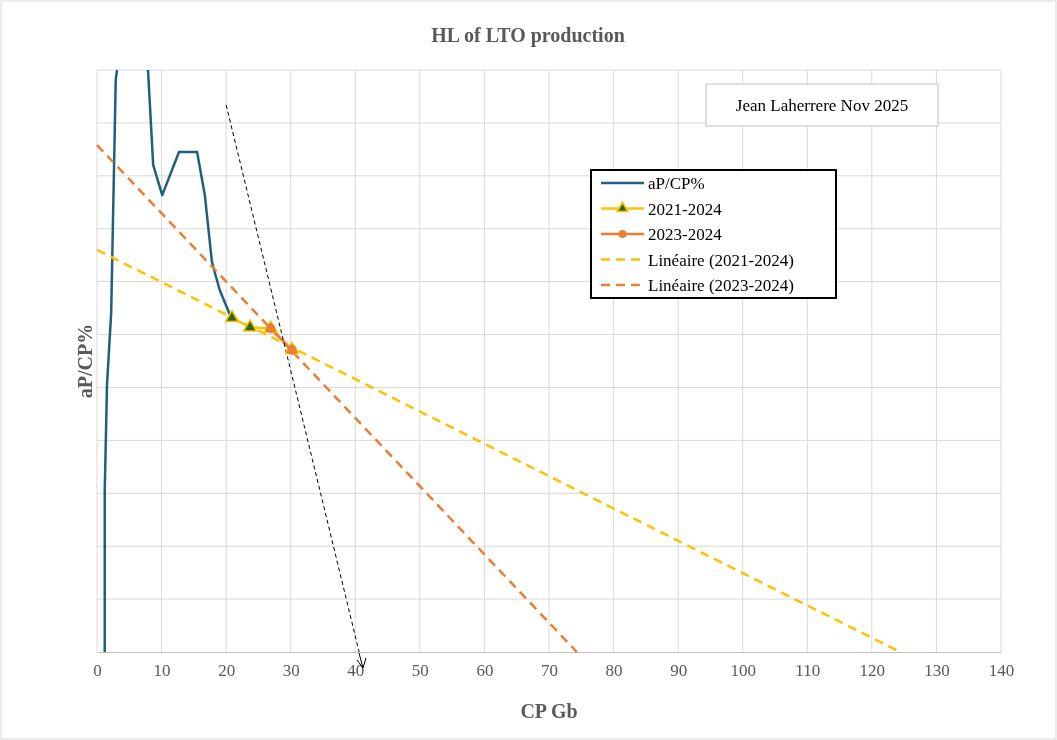 Image resolution: width=1057 pixels, height=740 pixels. I want to click on x-tick-label: 120, so click(872, 671).